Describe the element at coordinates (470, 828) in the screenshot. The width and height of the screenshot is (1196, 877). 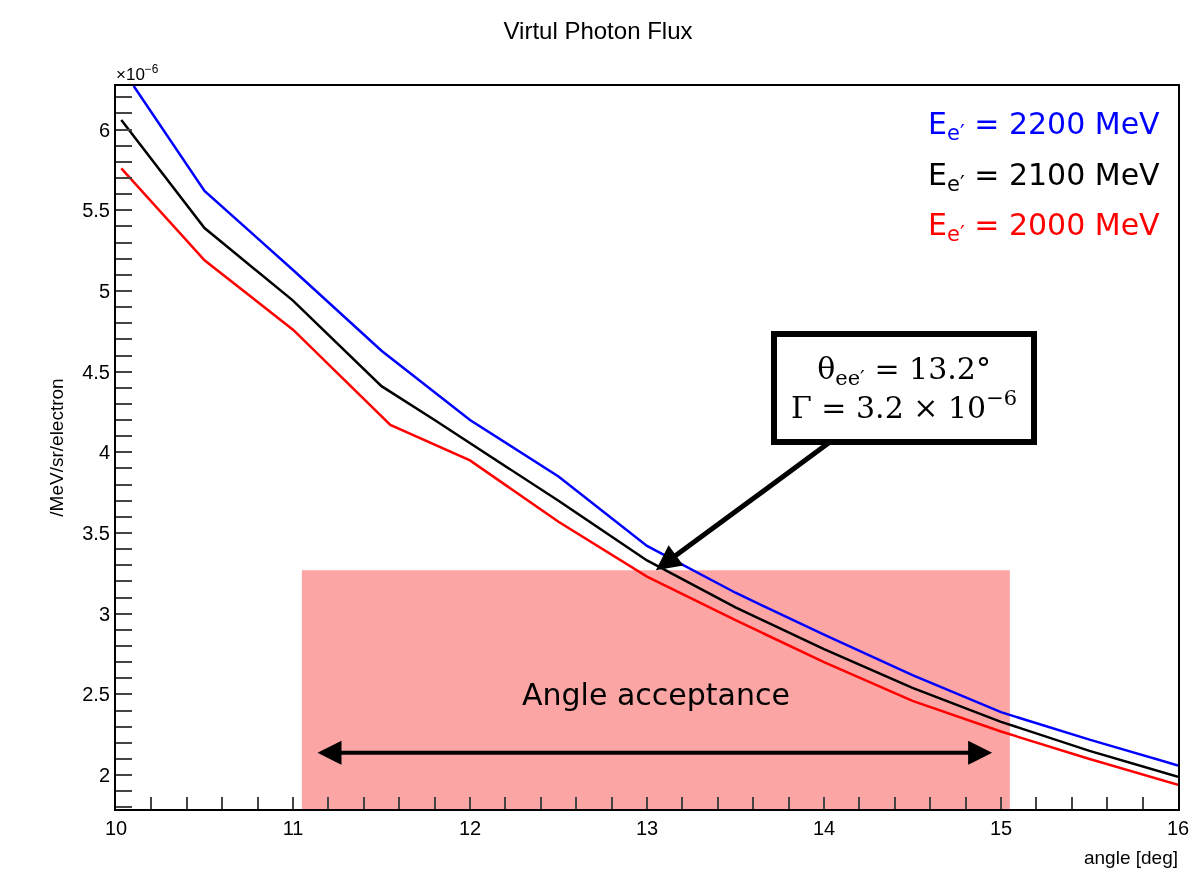
I see `x-tick-label: 12` at that location.